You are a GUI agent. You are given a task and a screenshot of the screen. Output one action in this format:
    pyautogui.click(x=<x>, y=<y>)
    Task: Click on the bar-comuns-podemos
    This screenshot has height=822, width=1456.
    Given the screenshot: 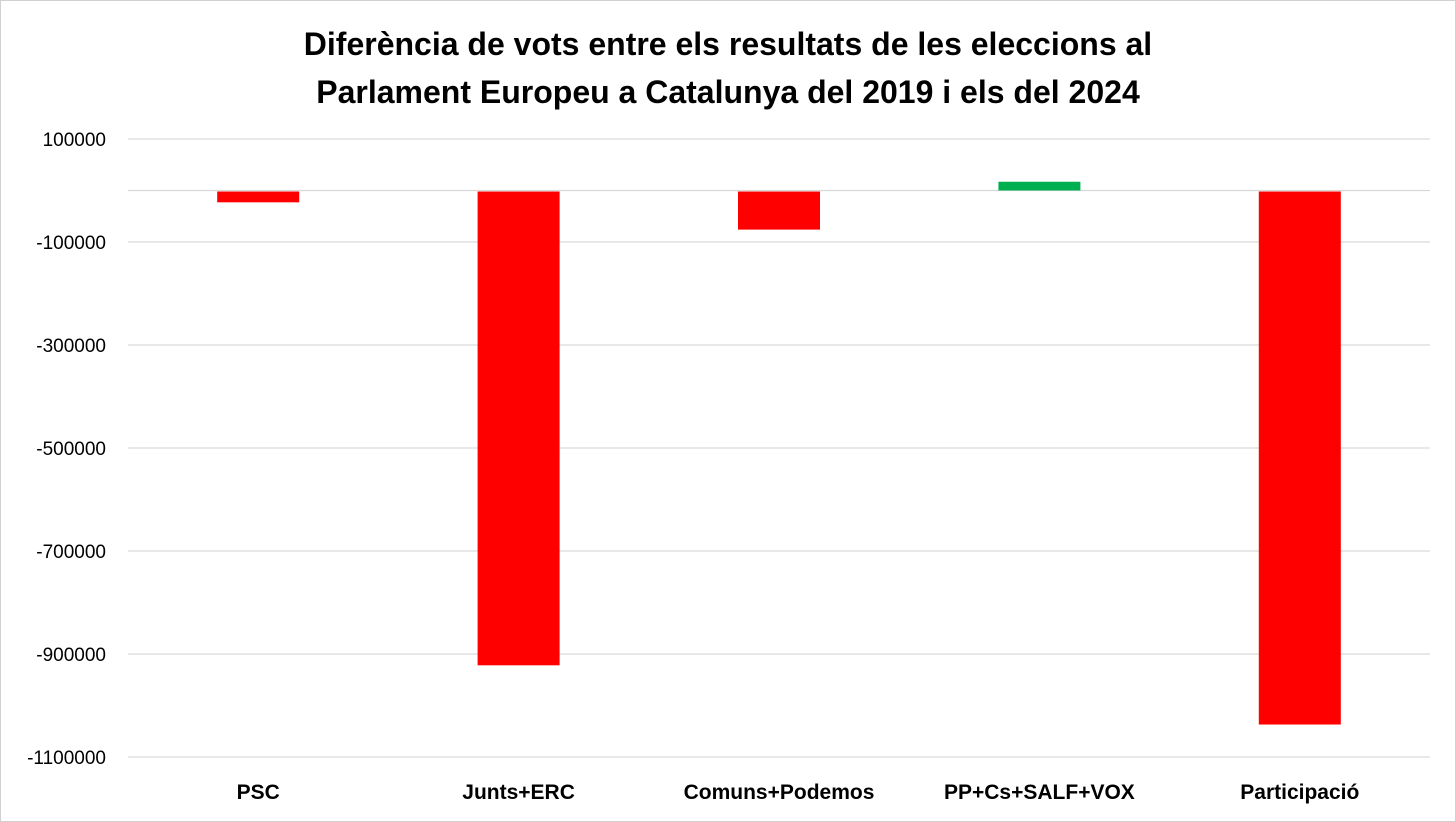 What is the action you would take?
    pyautogui.click(x=779, y=210)
    